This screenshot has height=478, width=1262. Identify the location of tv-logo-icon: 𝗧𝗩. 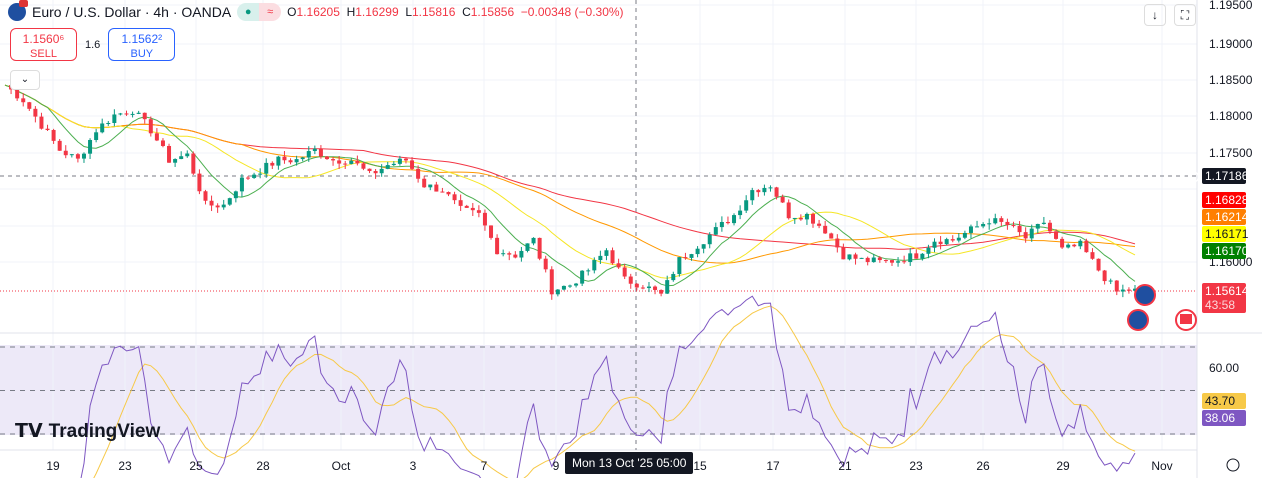
(29, 431).